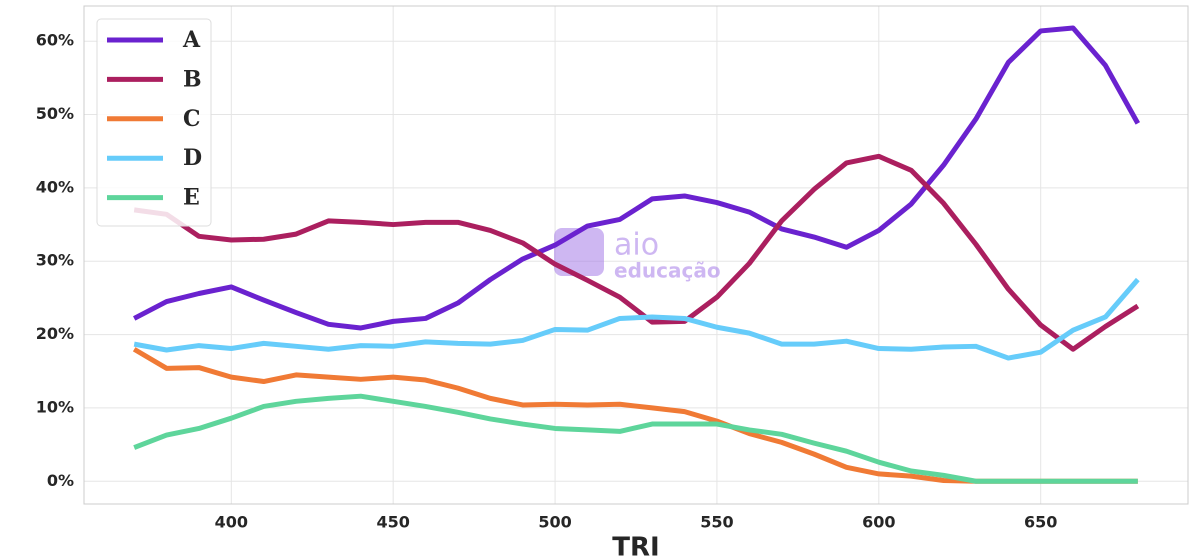  Describe the element at coordinates (192, 79) in the screenshot. I see `legend-label: B` at that location.